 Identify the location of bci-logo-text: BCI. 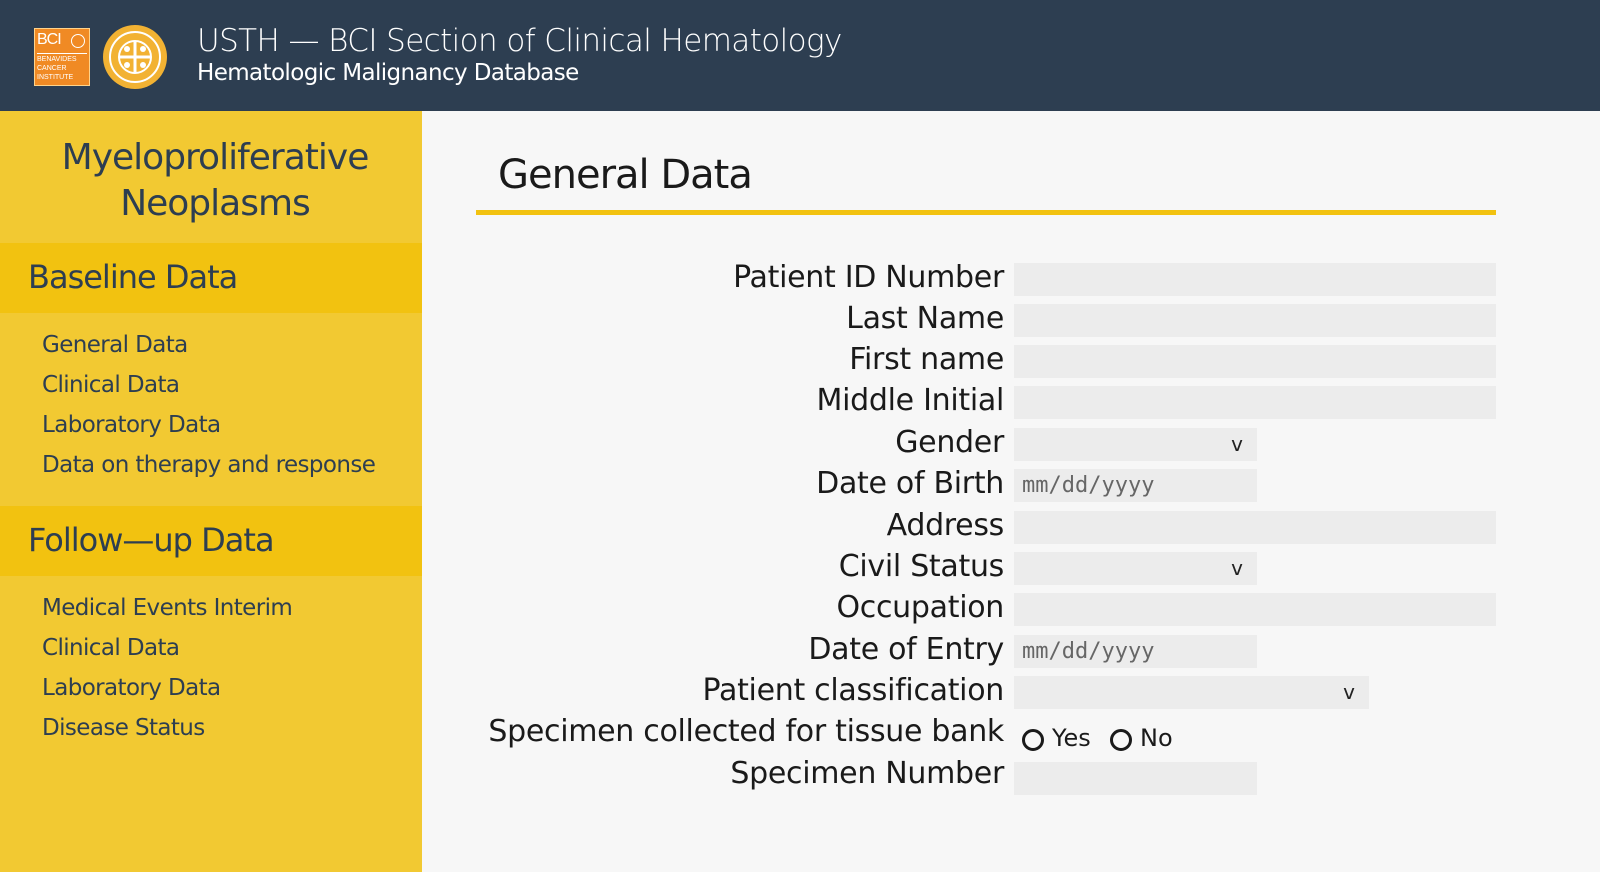
(49, 39).